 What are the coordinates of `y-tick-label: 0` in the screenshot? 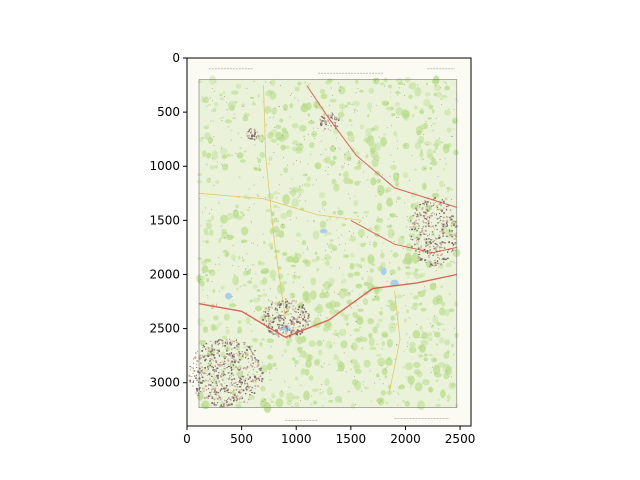 It's located at (176, 58).